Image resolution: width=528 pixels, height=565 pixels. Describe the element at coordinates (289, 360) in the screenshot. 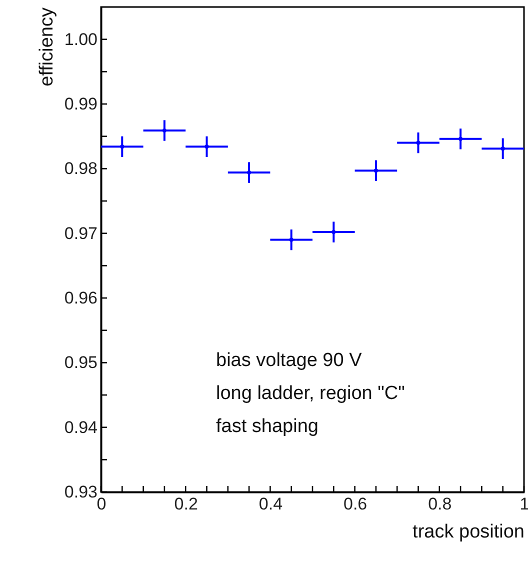

I see `annotation: bias voltage 90 V` at that location.